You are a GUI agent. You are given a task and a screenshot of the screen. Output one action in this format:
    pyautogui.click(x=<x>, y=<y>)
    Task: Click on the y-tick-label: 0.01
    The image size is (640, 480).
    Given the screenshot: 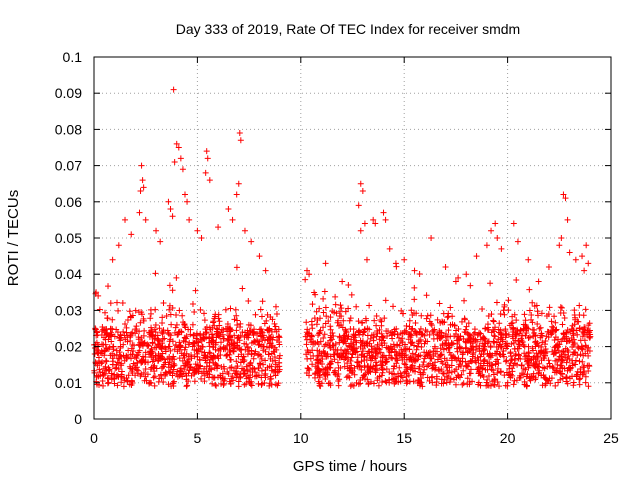 What is the action you would take?
    pyautogui.click(x=68, y=383)
    